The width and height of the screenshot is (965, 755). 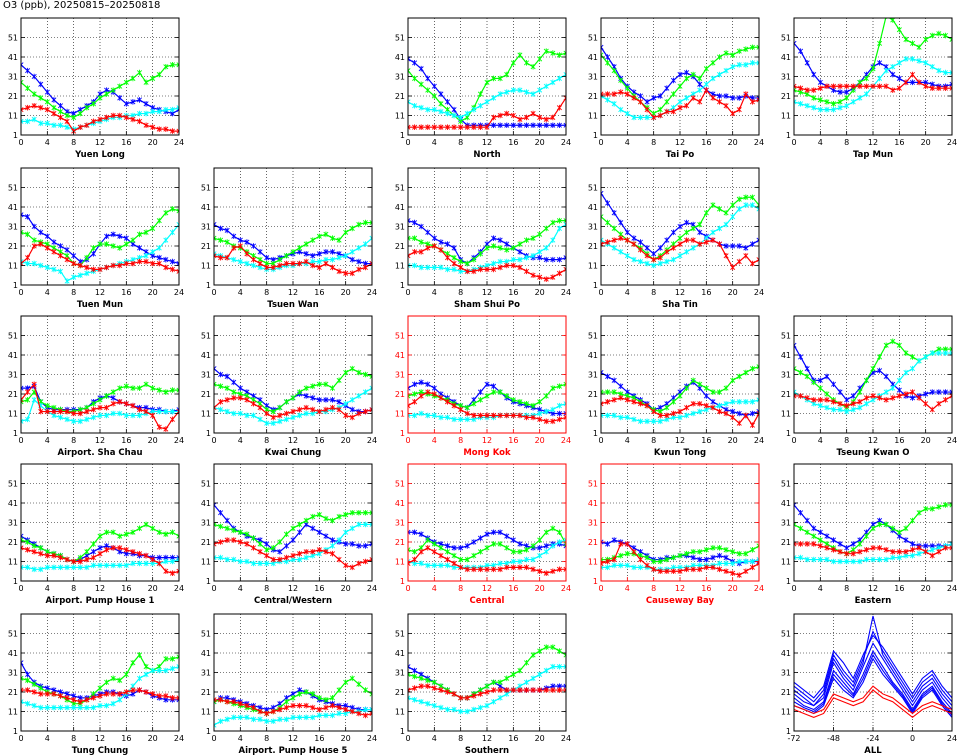 I want to click on y-tick-label: 11, so click(x=13, y=414).